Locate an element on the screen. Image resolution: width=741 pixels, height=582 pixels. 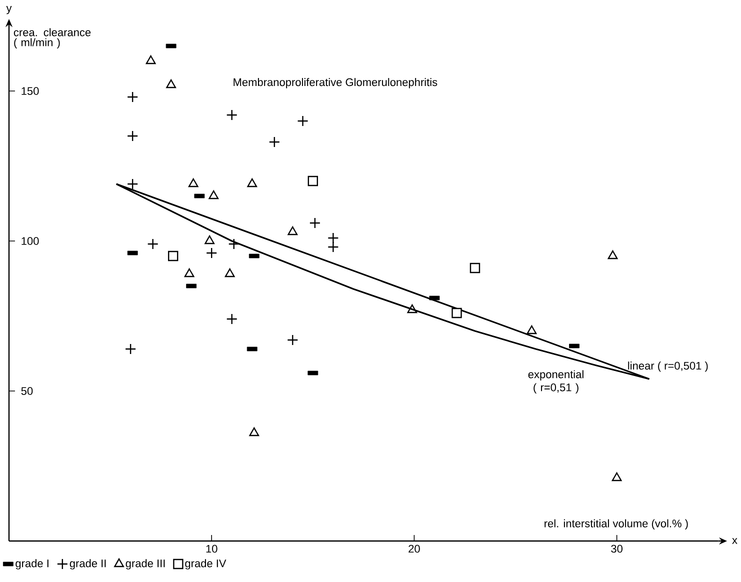
y-tick-label: 50 is located at coordinates (27, 391).